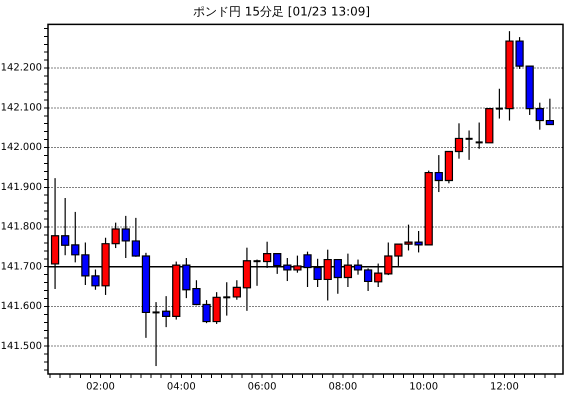  I want to click on x-tick-label: 04:00, so click(181, 387).